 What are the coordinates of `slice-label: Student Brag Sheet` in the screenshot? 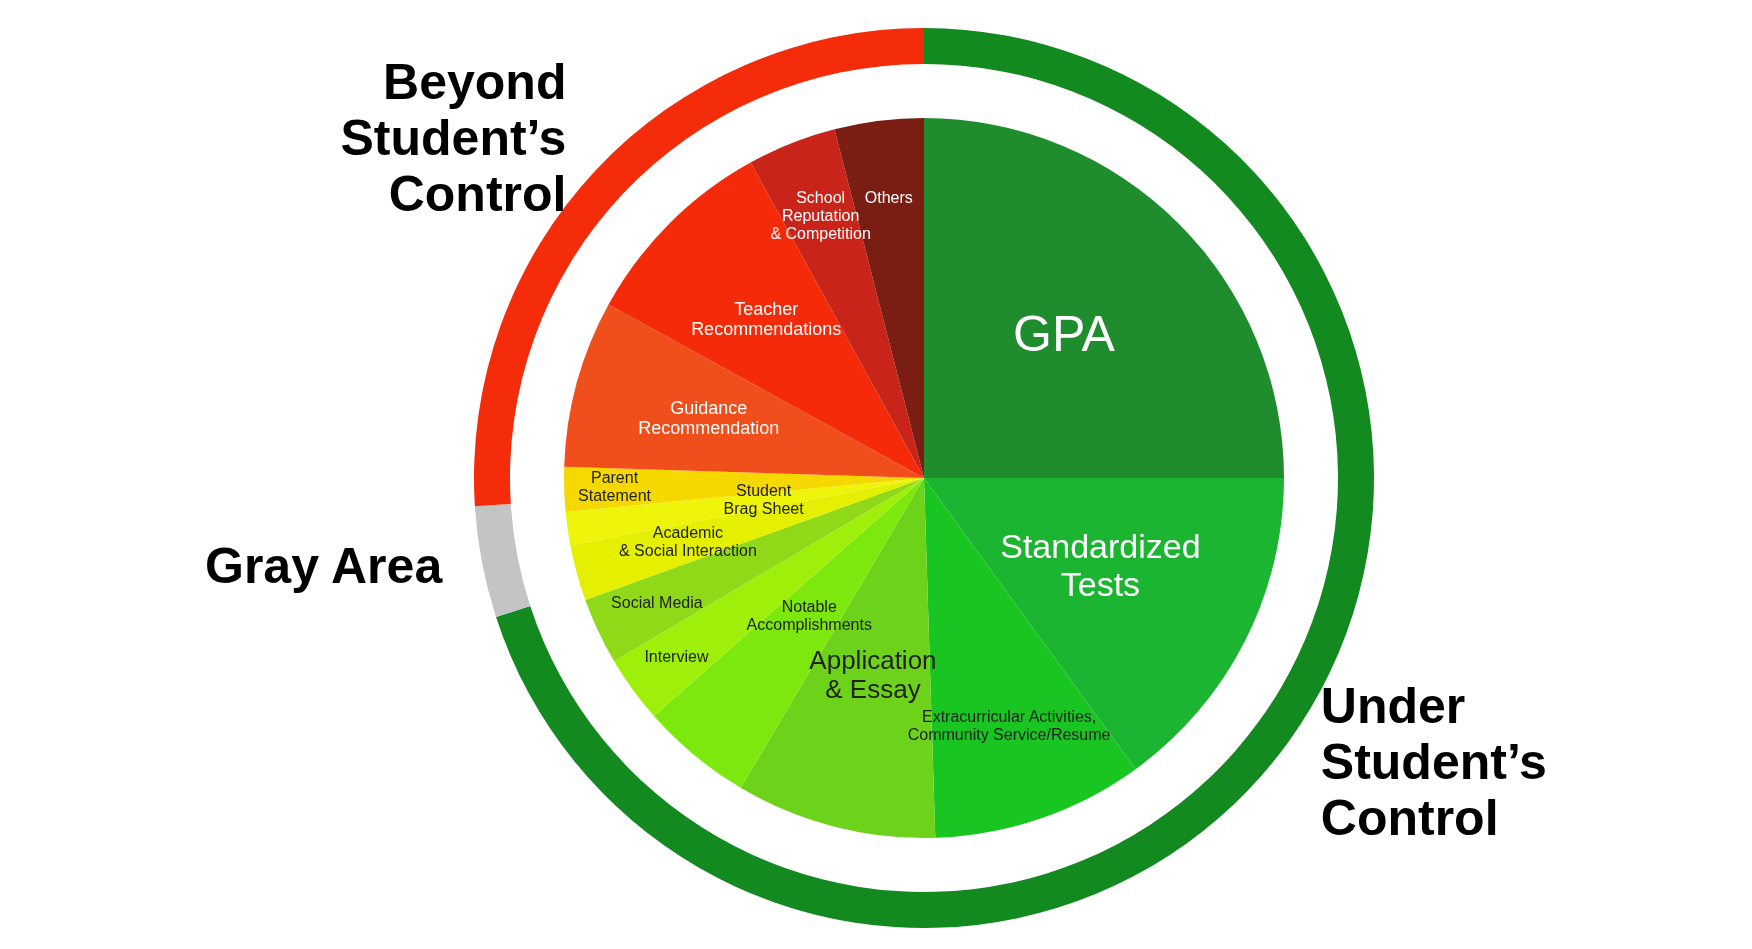 It's located at (764, 500).